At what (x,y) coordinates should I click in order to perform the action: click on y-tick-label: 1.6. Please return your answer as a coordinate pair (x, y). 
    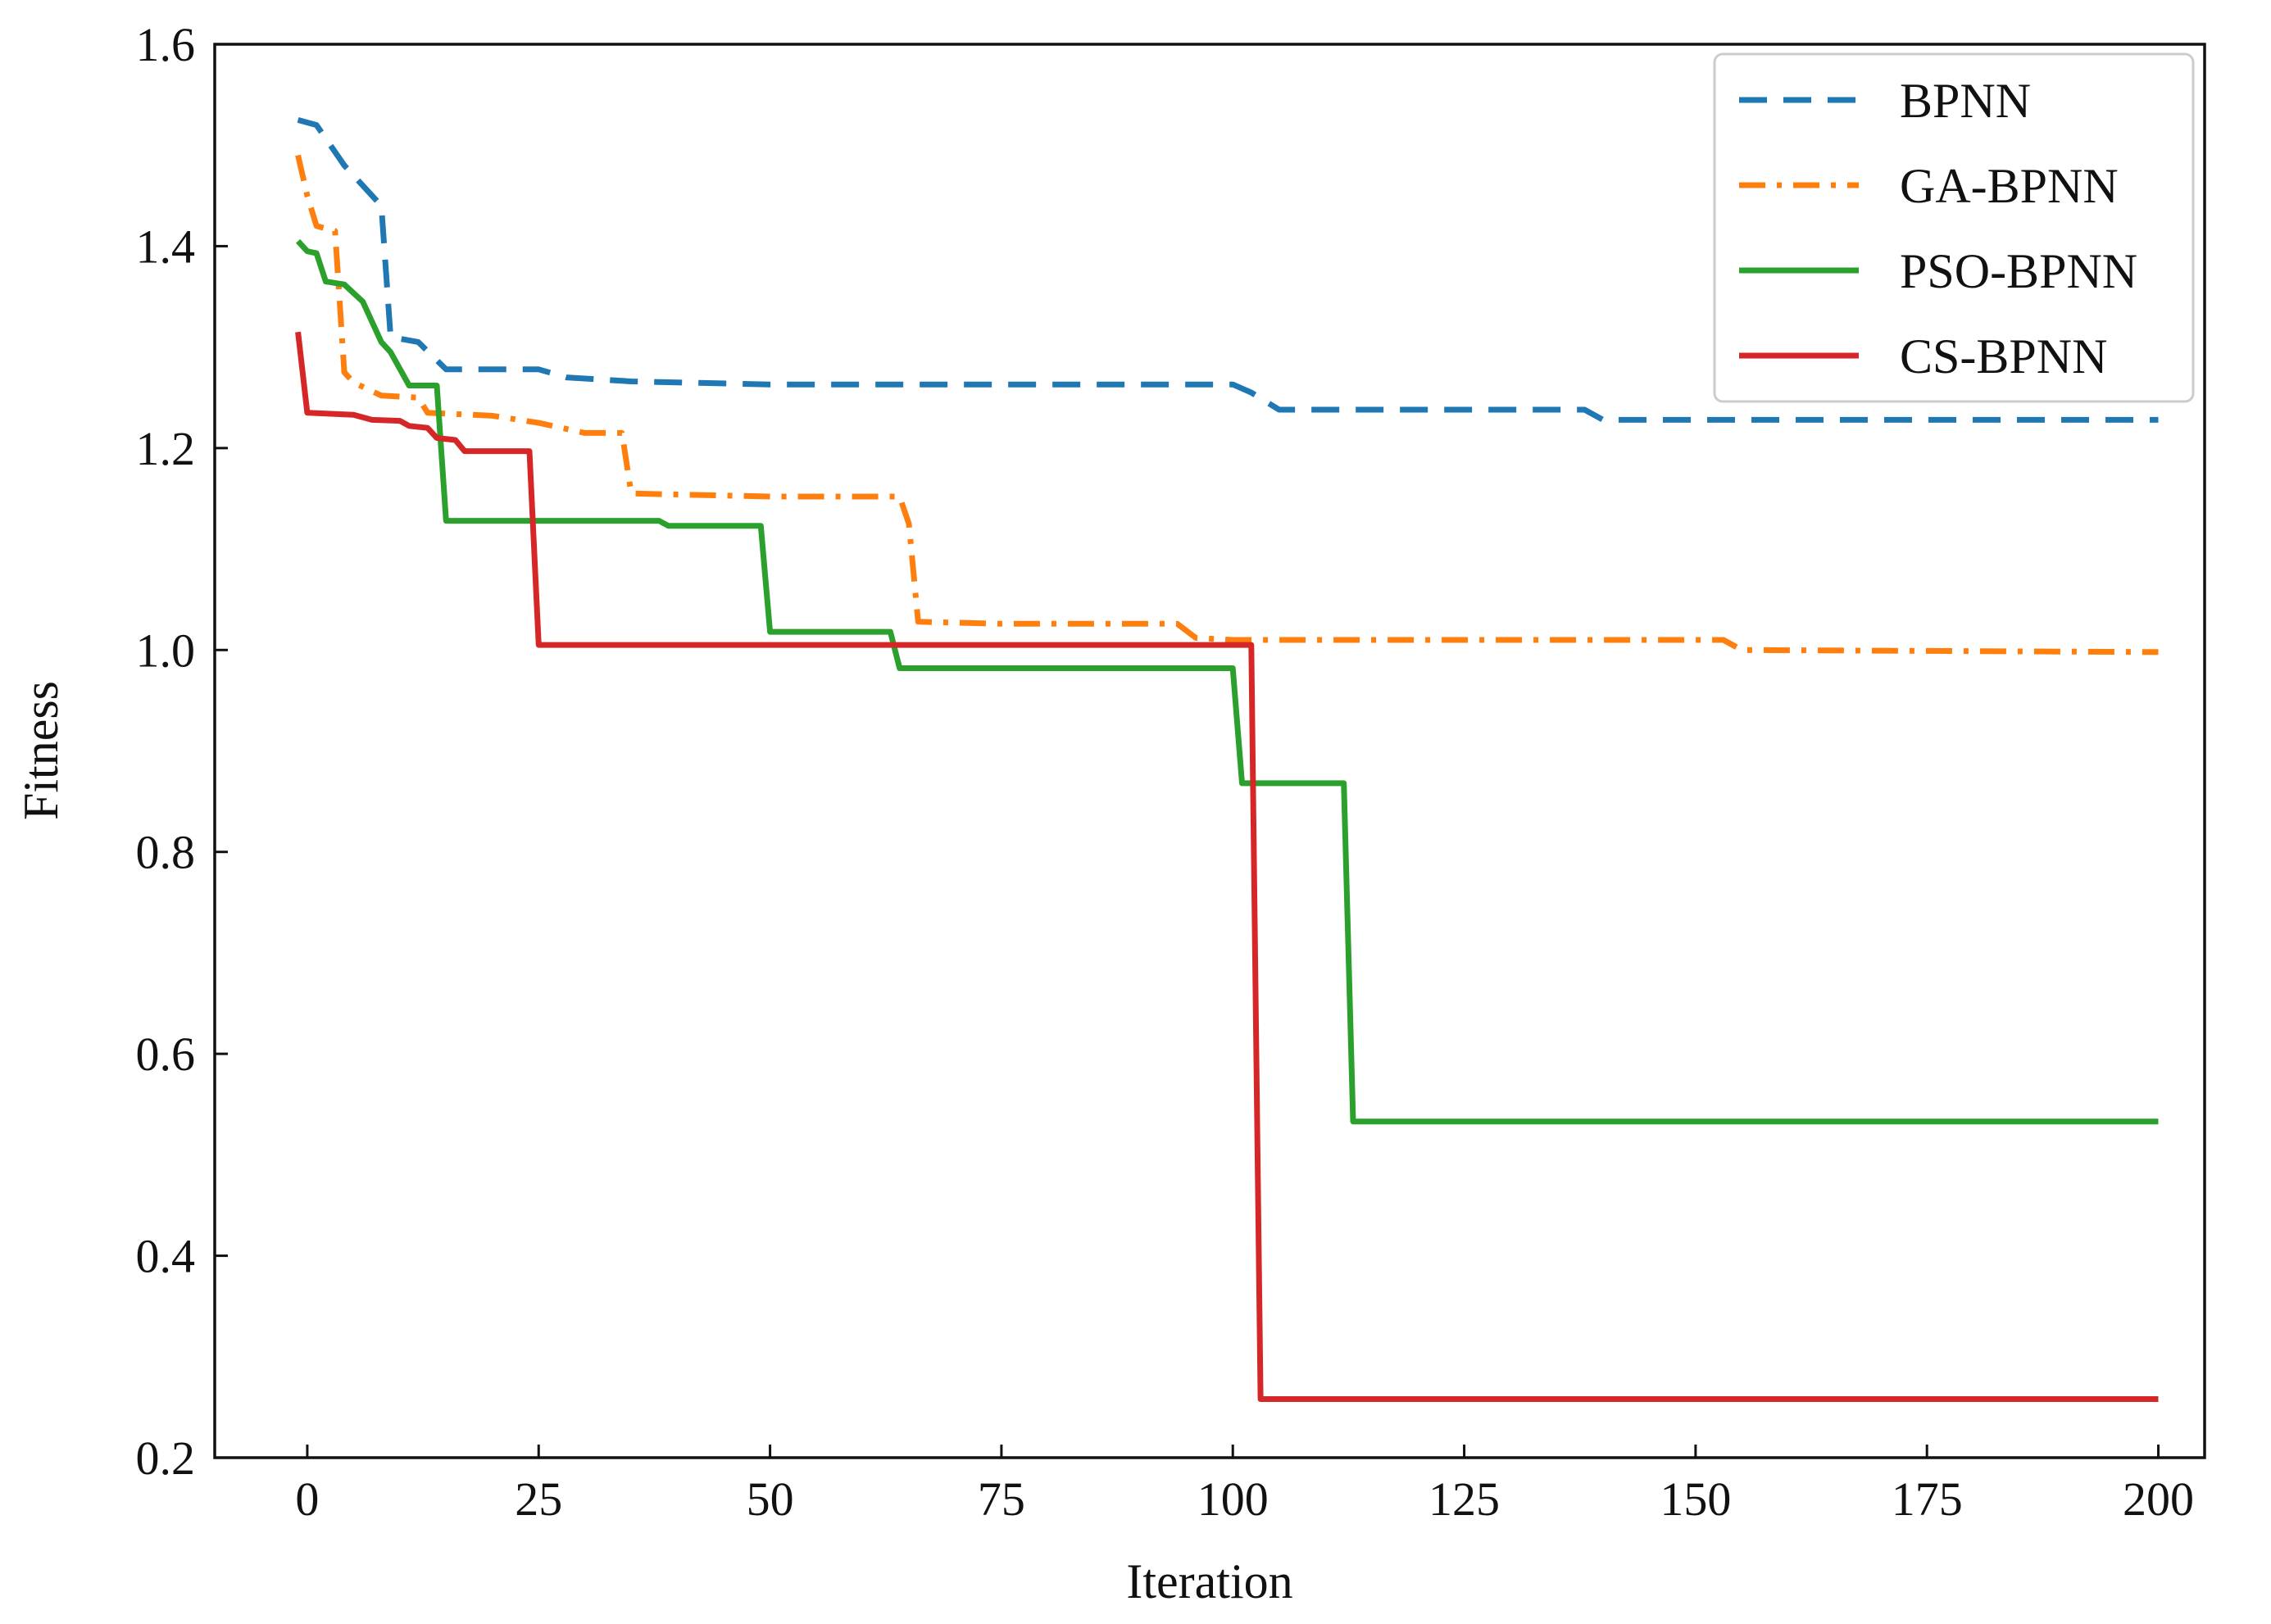
    Looking at the image, I should click on (166, 44).